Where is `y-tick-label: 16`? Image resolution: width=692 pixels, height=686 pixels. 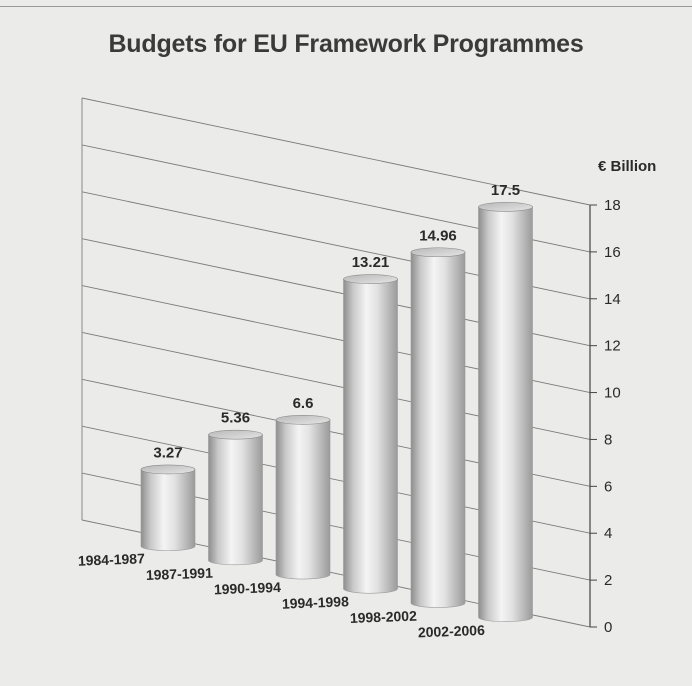 y-tick-label: 16 is located at coordinates (612, 252).